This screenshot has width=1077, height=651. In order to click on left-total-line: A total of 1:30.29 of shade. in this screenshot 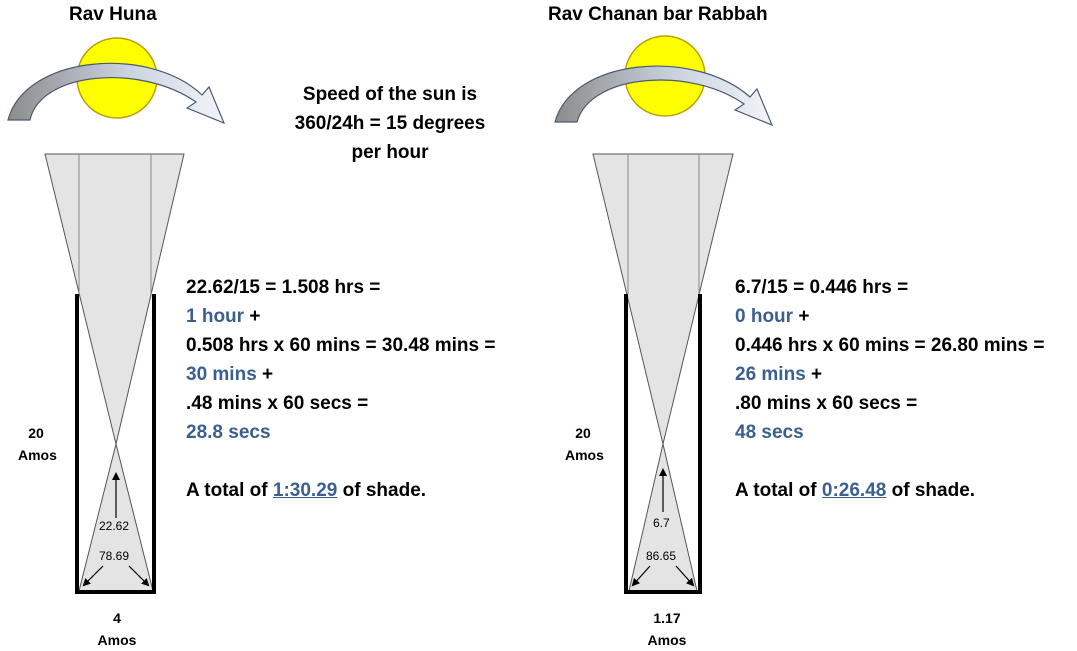, I will do `click(340, 490)`.